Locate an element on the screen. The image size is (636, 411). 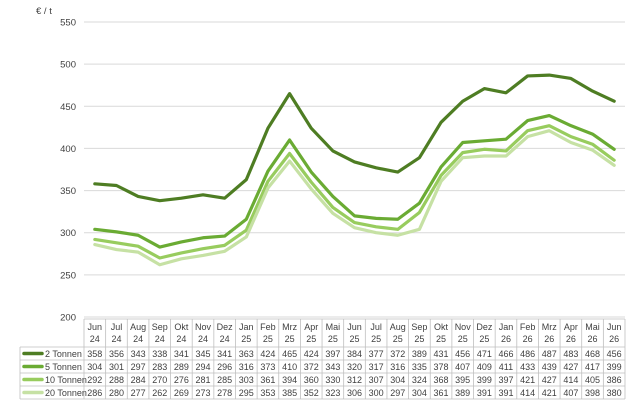
y-tick-label: 200 is located at coordinates (68, 318).